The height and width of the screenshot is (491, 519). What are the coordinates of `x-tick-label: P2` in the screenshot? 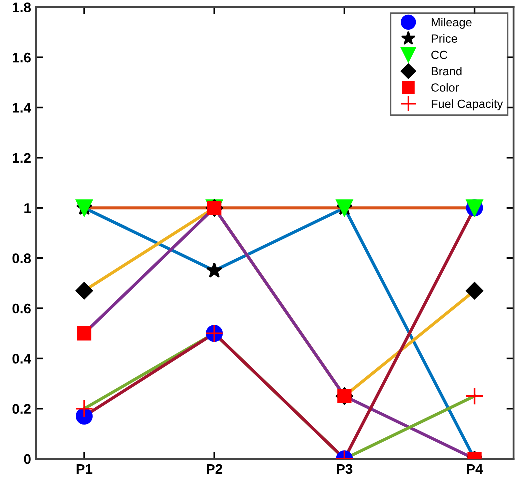 It's located at (215, 469).